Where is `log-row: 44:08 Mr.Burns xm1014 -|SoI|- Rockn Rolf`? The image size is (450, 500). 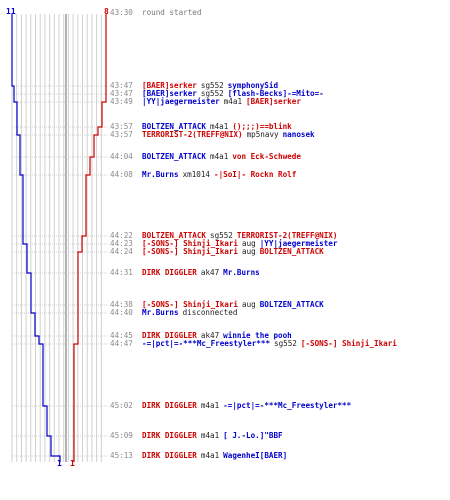
log-row: 44:08 Mr.Burns xm1014 -|SoI|- Rockn Rolf is located at coordinates (205, 175).